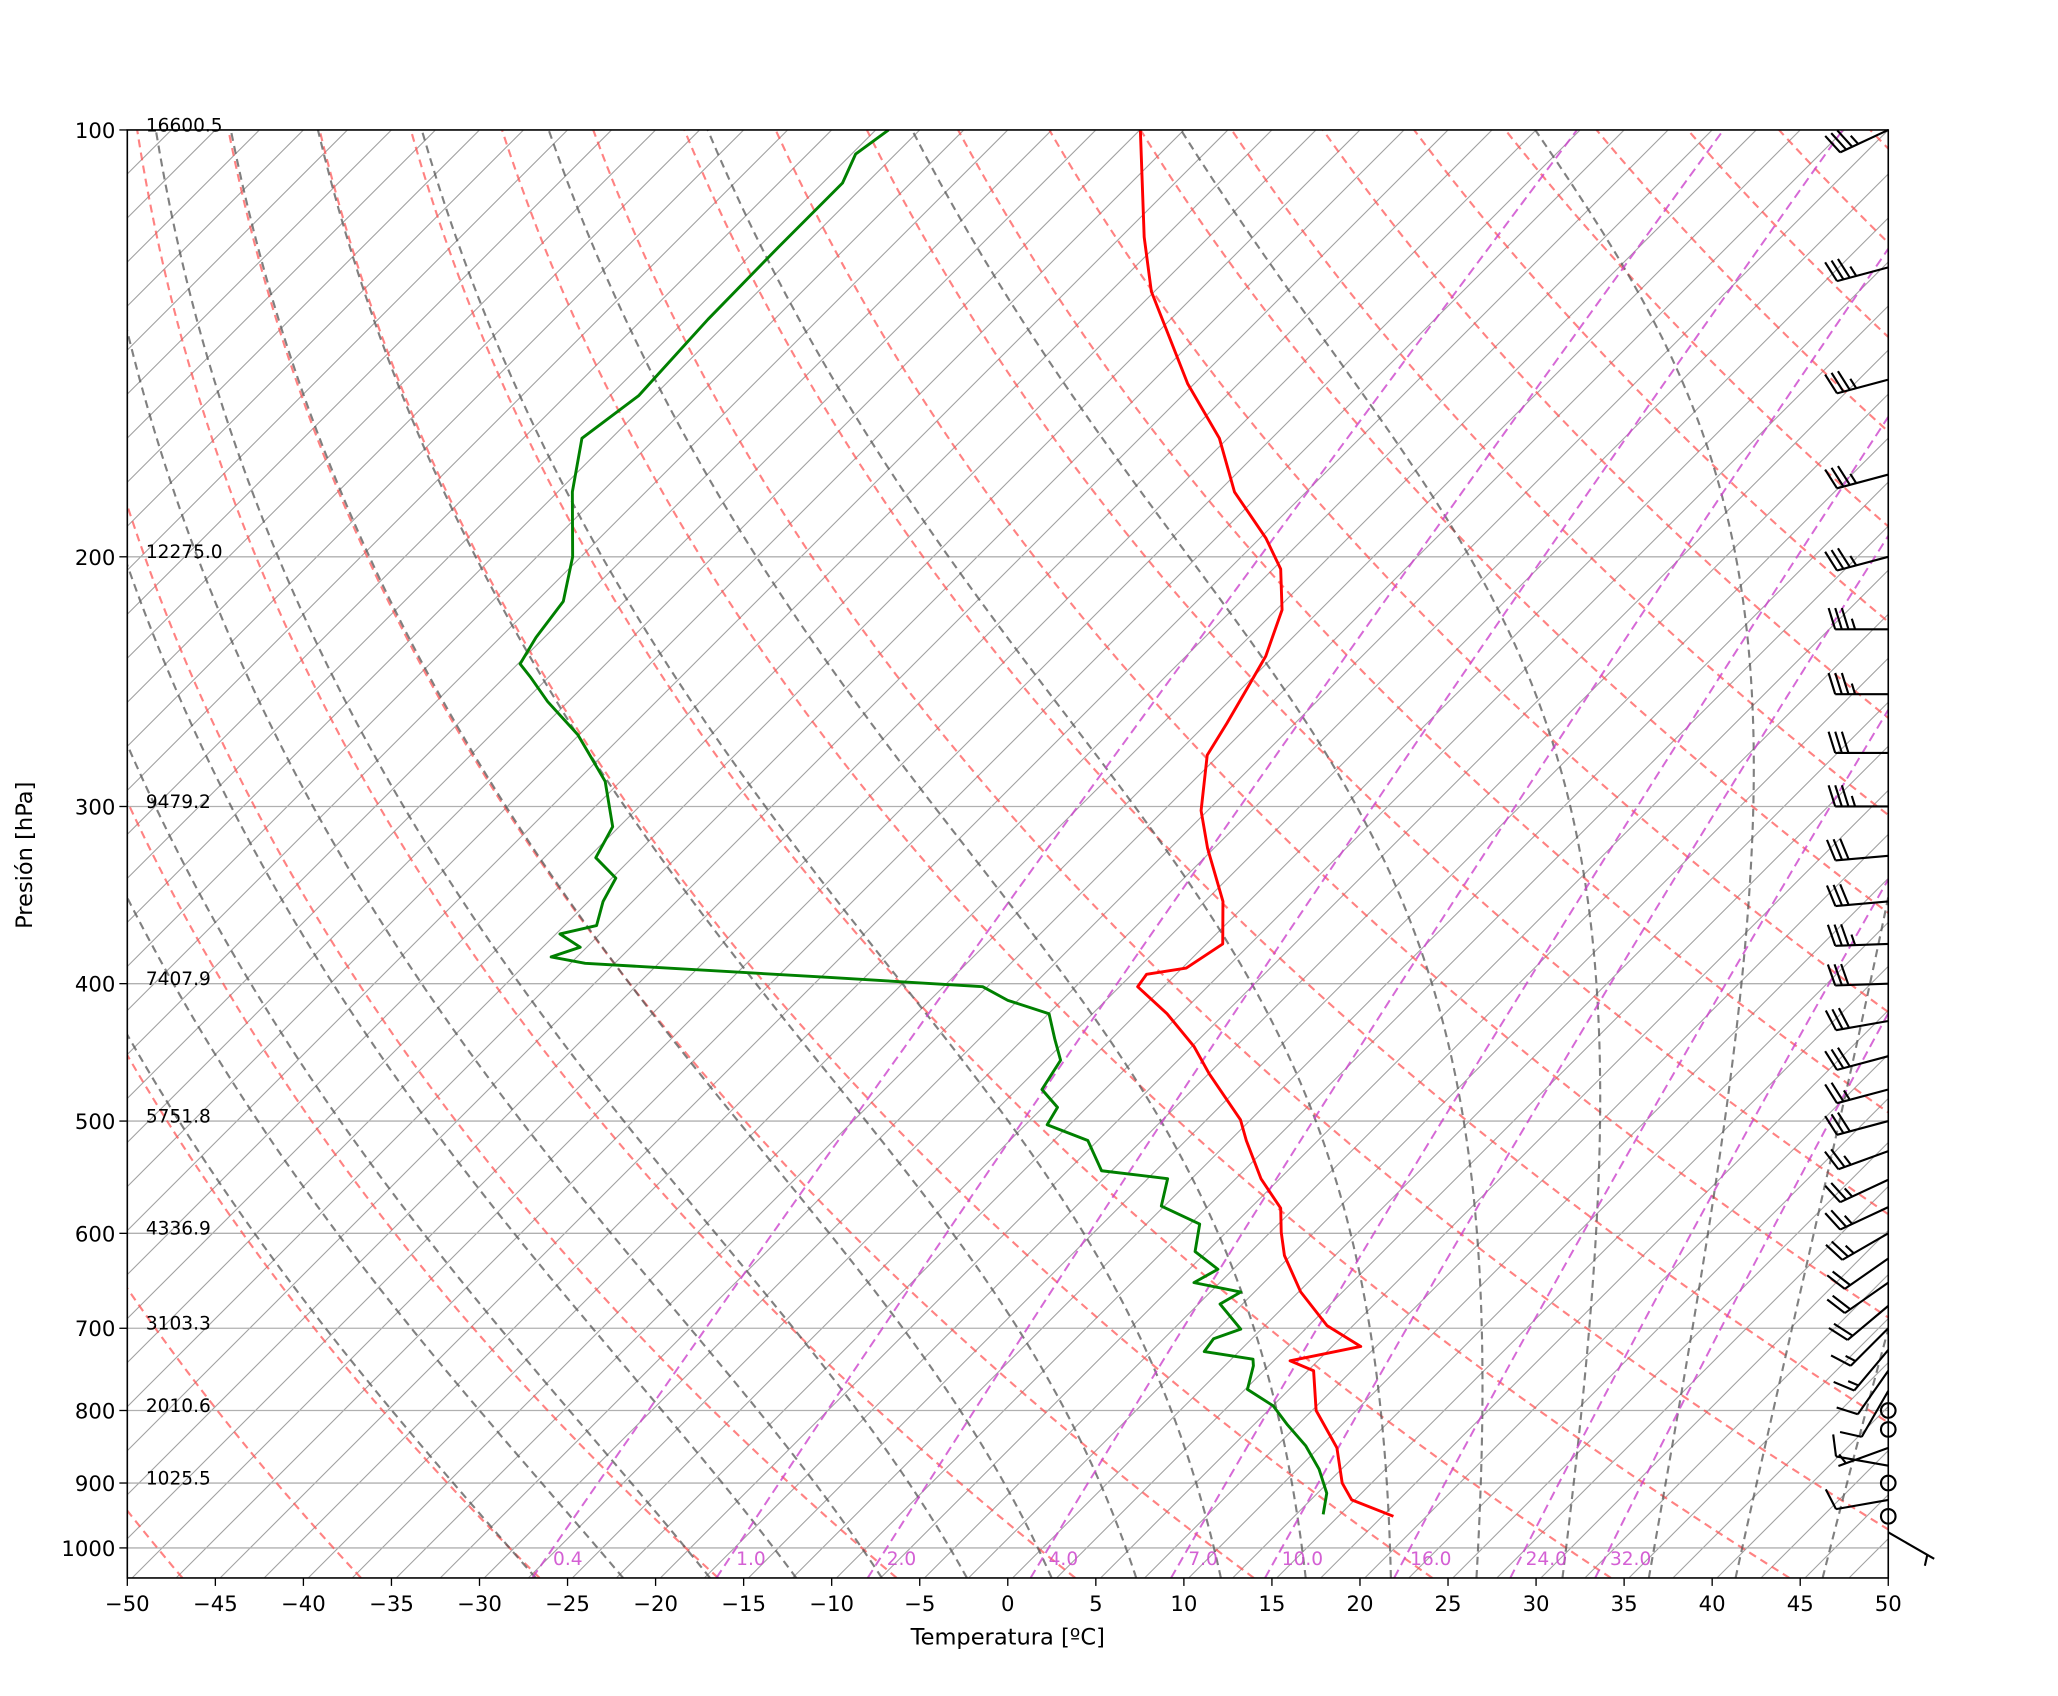 The image size is (2058, 1696). What do you see at coordinates (178, 1478) in the screenshot?
I see `height-label: 1025.5` at bounding box center [178, 1478].